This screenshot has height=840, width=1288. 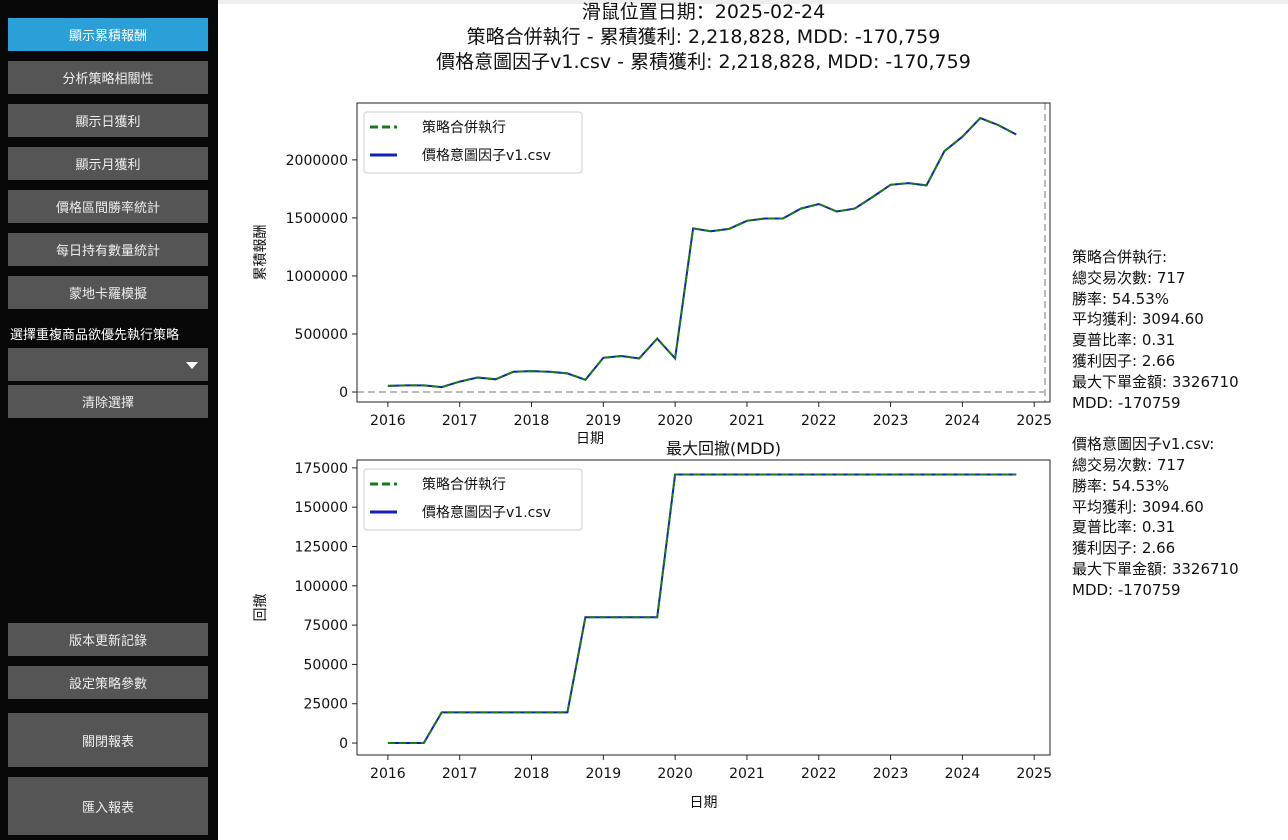 I want to click on y-tick-label: 2000000, so click(x=317, y=161).